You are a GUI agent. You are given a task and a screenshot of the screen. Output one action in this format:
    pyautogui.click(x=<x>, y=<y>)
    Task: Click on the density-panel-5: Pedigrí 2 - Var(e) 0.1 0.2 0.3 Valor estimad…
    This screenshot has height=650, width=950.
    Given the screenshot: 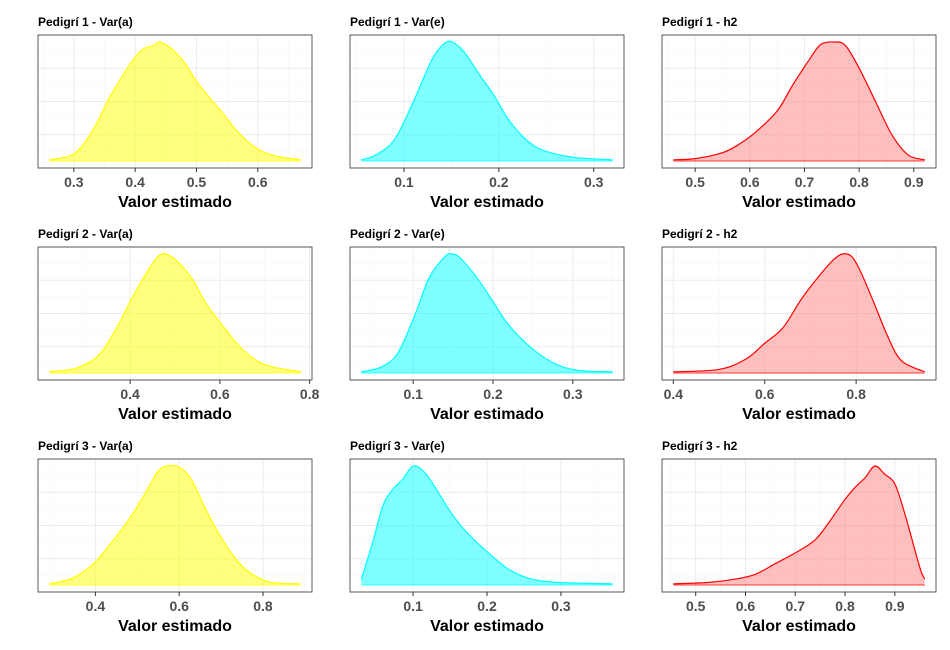 What is the action you would take?
    pyautogui.click(x=487, y=325)
    